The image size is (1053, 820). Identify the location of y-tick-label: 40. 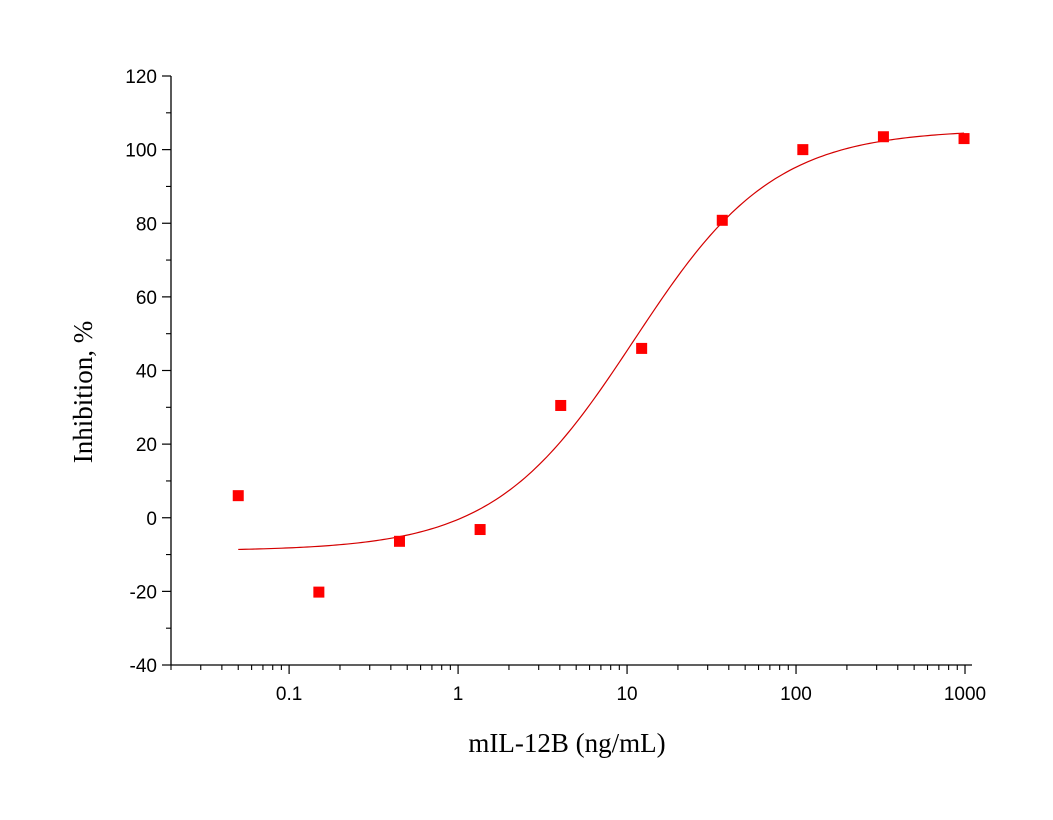
(146, 372).